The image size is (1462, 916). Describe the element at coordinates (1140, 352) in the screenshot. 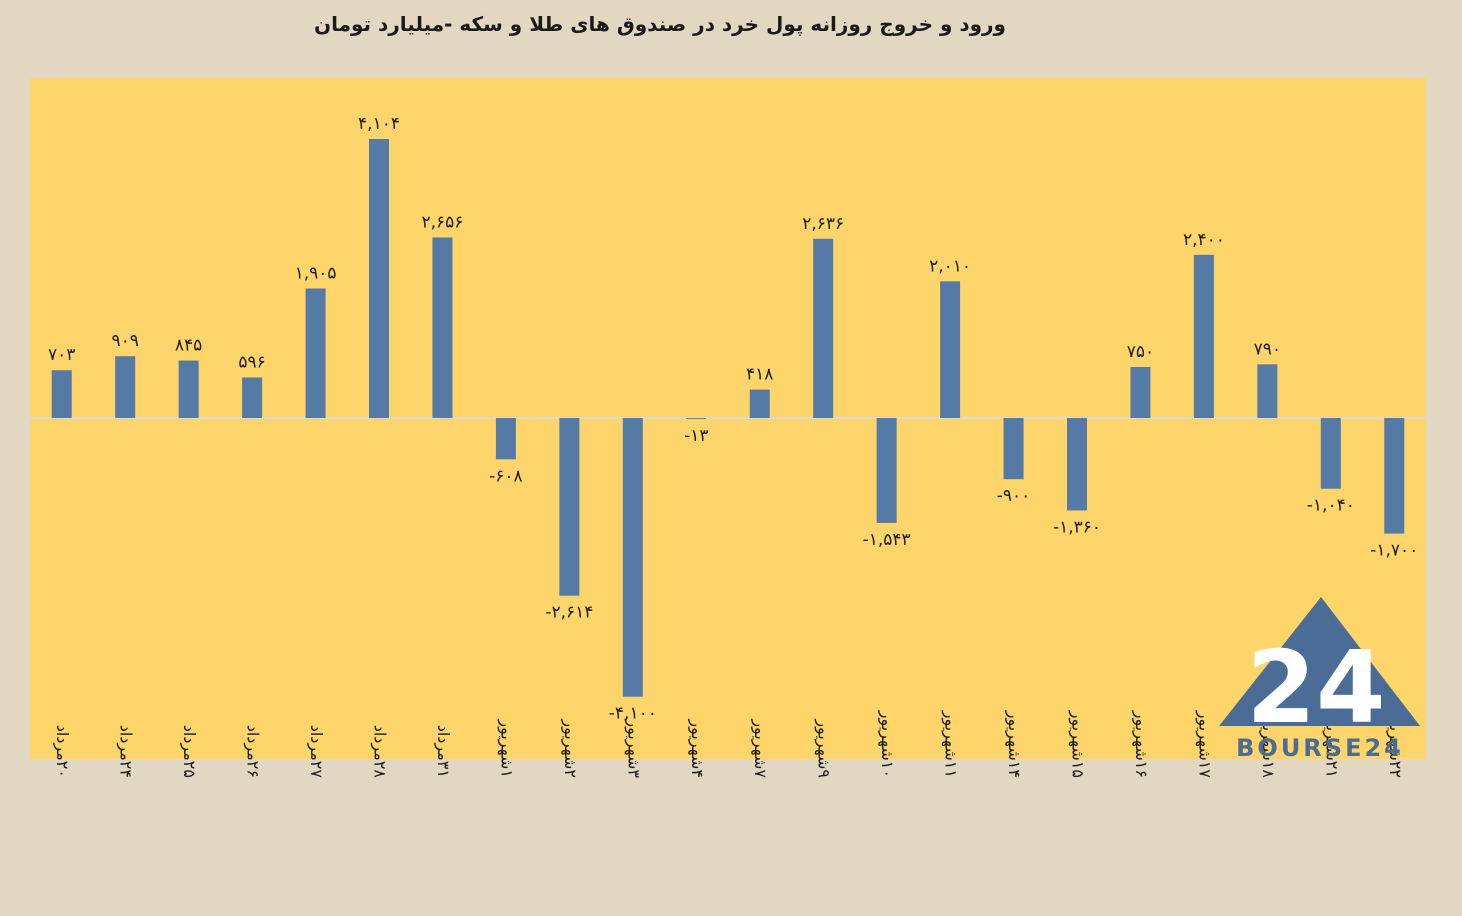

I see `data-label: ۷۵۰` at that location.